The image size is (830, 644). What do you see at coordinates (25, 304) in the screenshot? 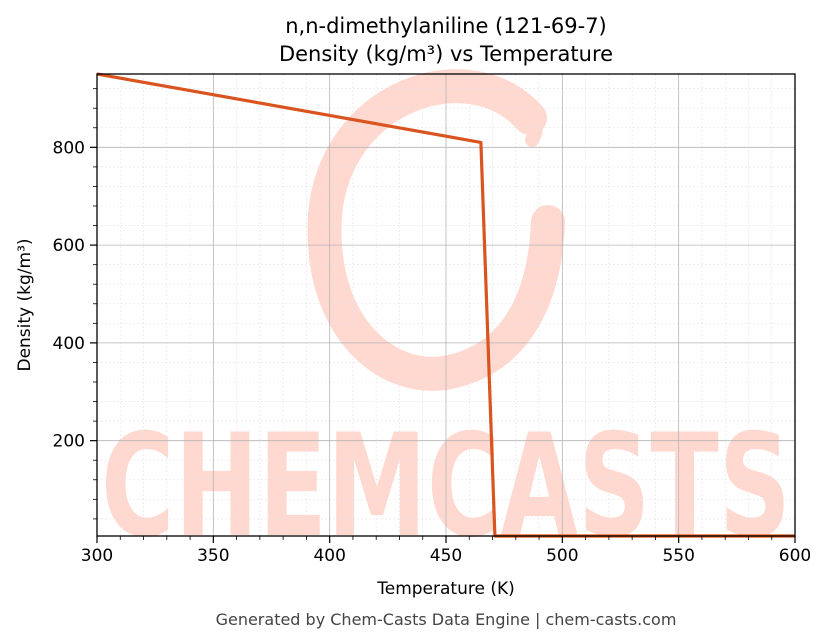
I see `y-axis-label: Density (kg/m³)` at bounding box center [25, 304].